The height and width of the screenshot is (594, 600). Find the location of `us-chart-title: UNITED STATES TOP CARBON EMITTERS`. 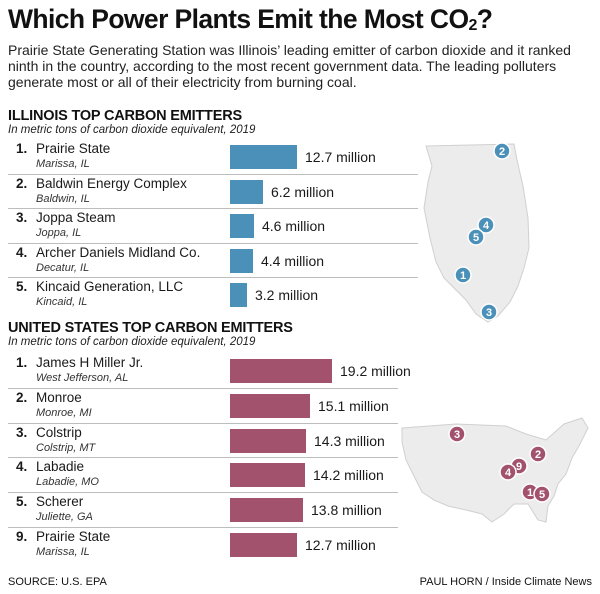

us-chart-title: UNITED STATES TOP CARBON EMITTERS is located at coordinates (150, 328).